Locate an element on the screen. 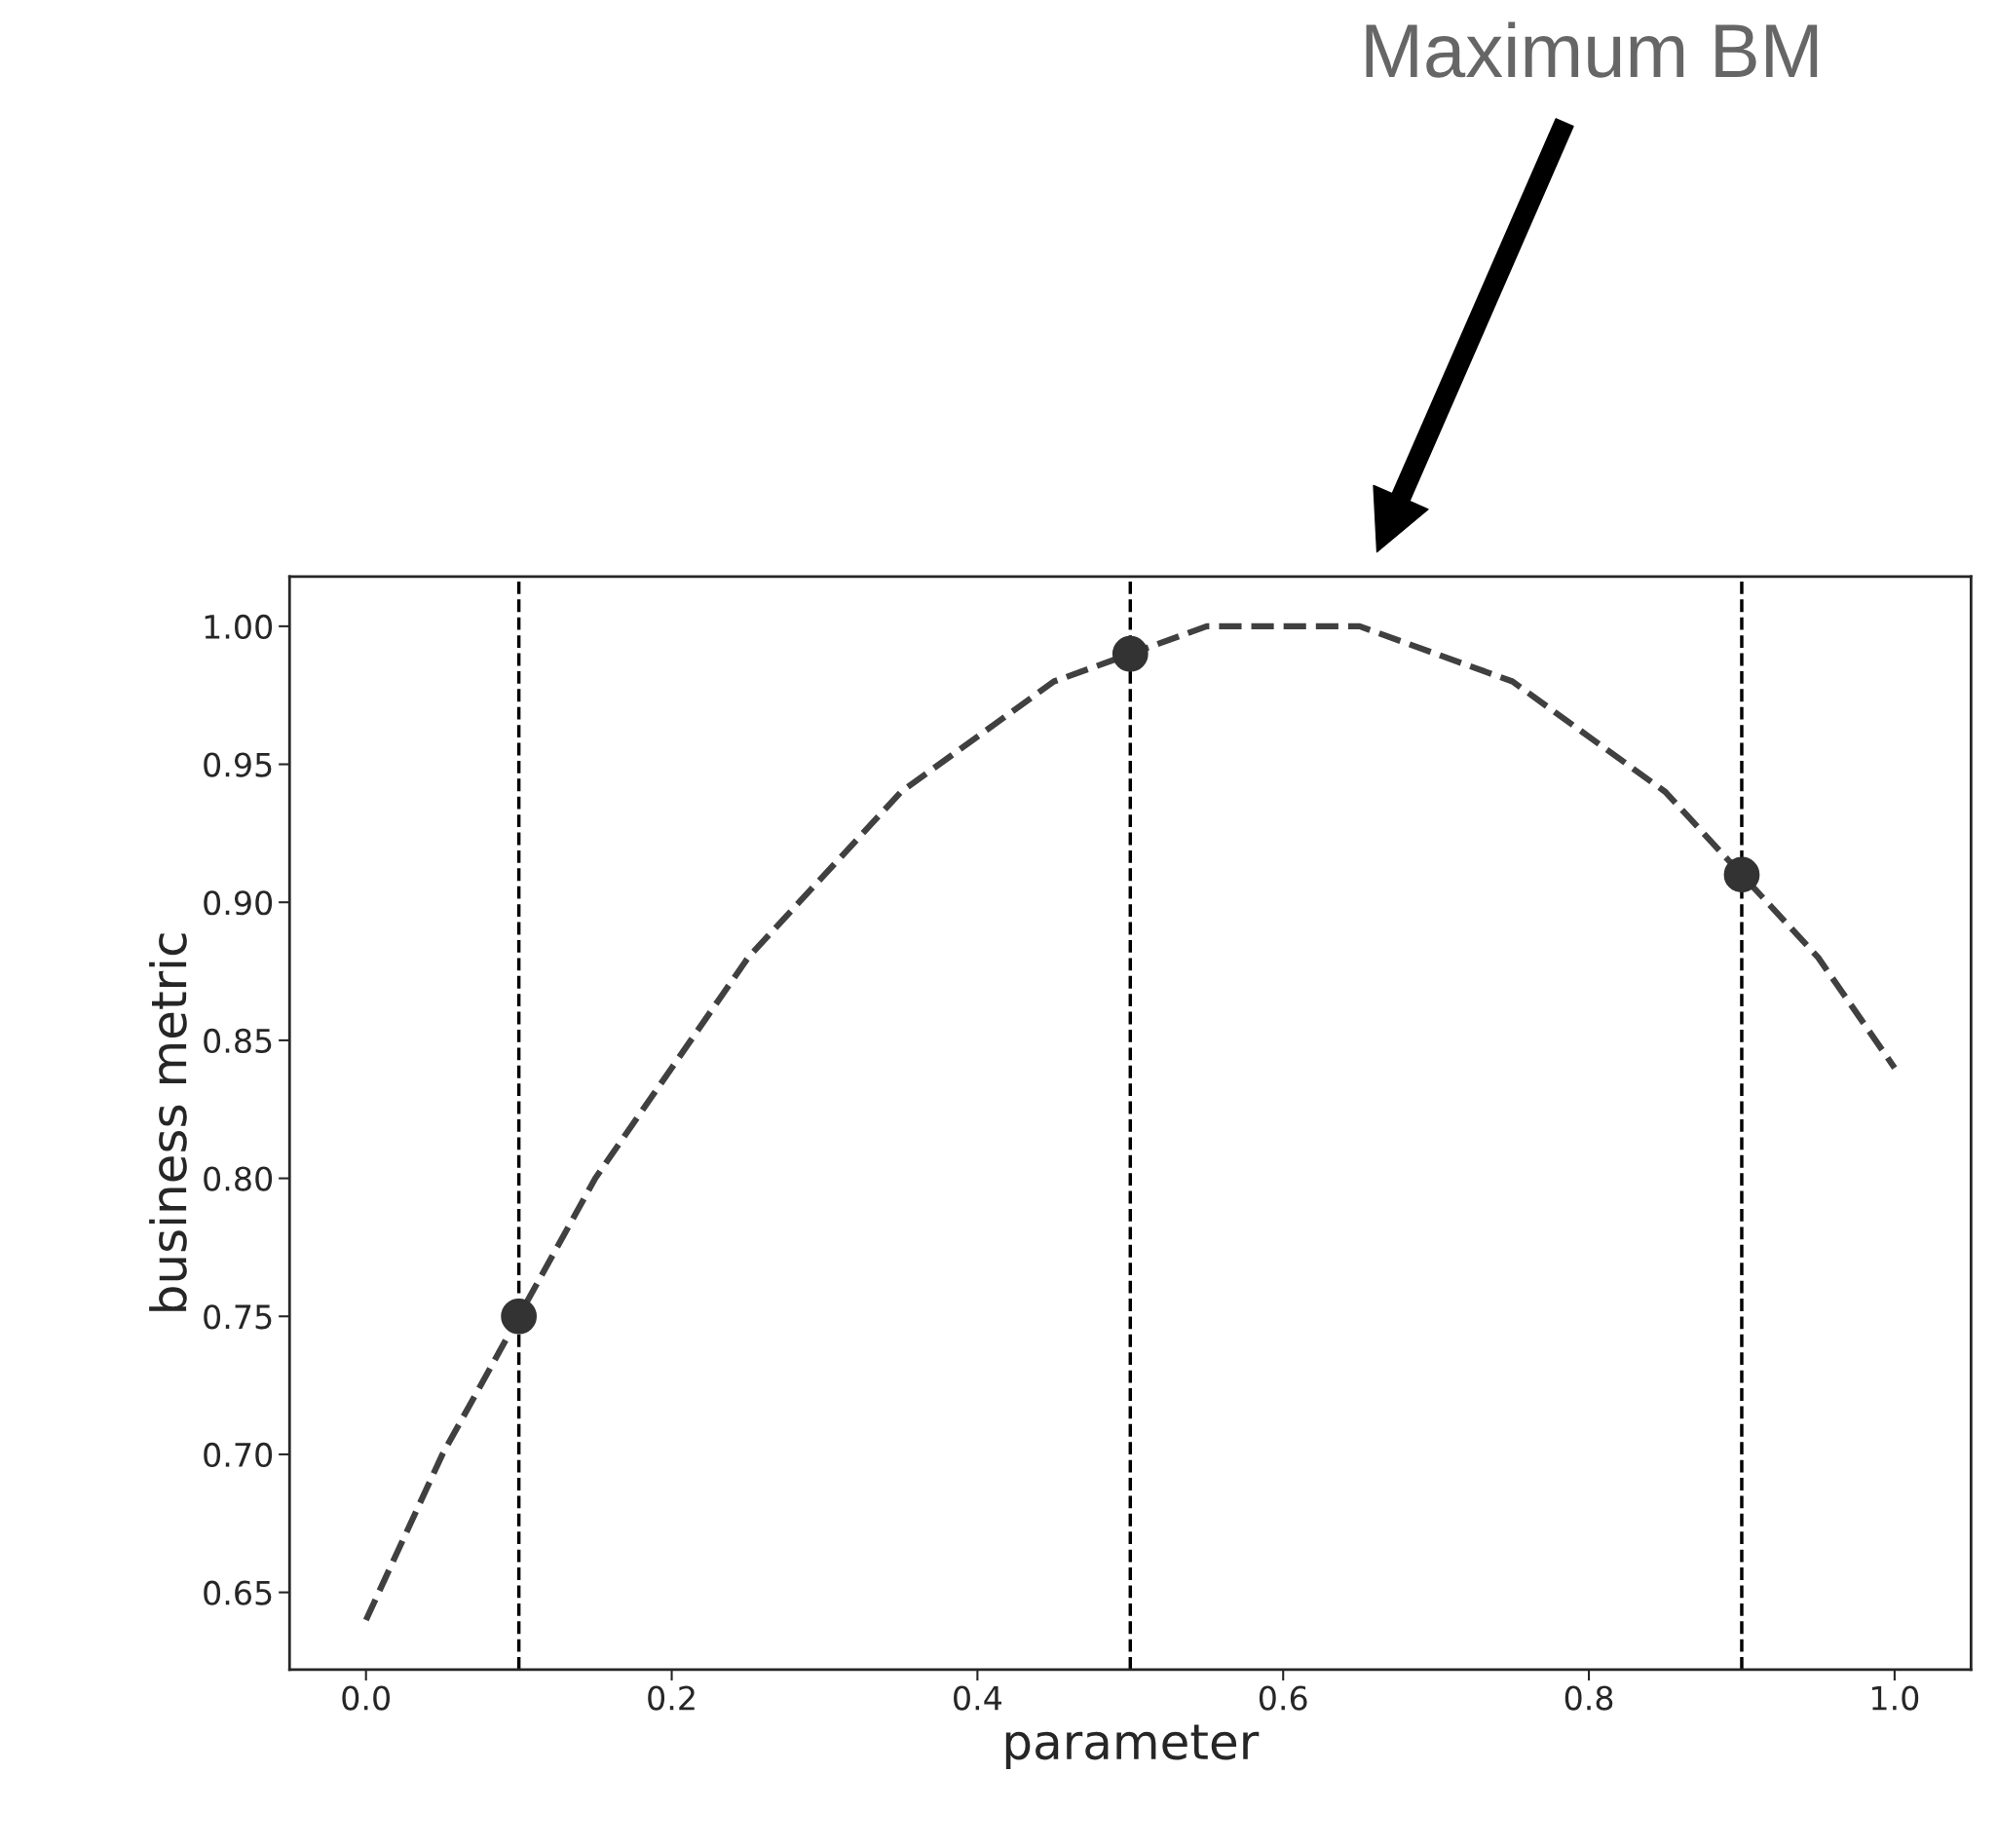  y-tick-label: 1.00 is located at coordinates (239, 627).